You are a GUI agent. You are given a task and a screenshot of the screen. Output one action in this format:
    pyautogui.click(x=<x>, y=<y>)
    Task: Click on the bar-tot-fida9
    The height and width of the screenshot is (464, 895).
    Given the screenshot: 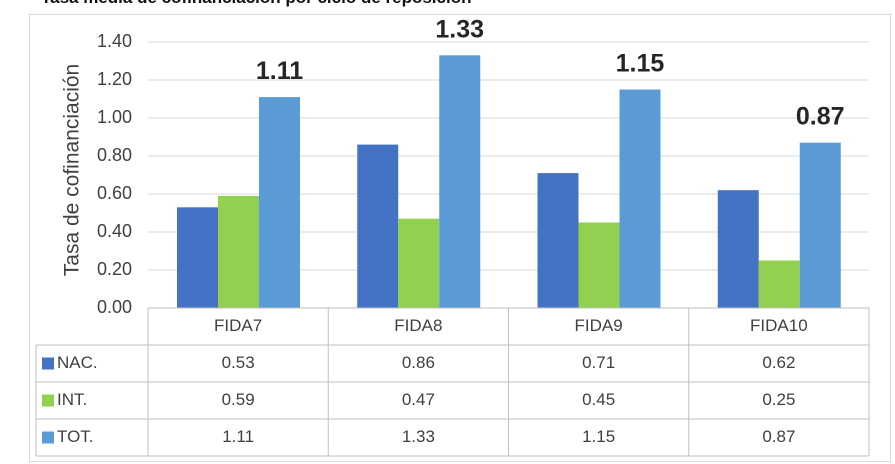 What is the action you would take?
    pyautogui.click(x=640, y=198)
    